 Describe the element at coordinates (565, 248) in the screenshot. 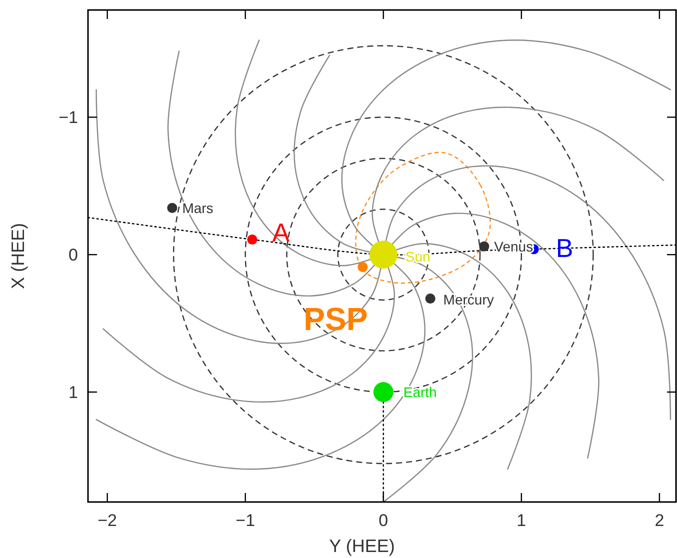

I see `annotation: B` at that location.